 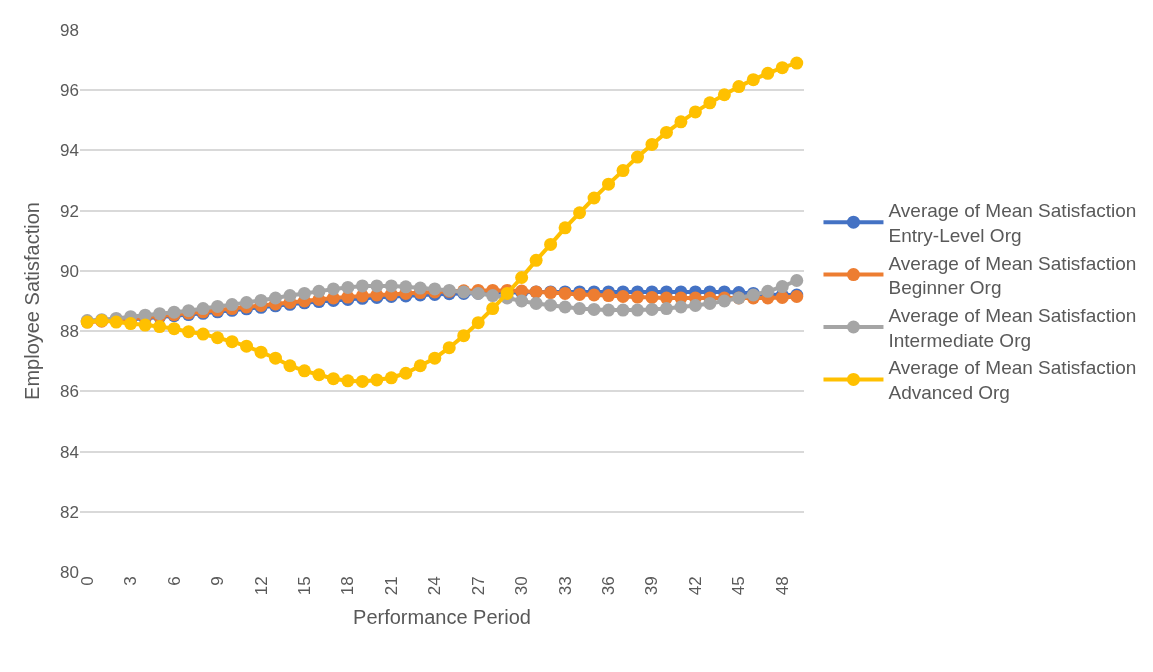 What do you see at coordinates (69, 512) in the screenshot?
I see `y-tick-label: 82` at bounding box center [69, 512].